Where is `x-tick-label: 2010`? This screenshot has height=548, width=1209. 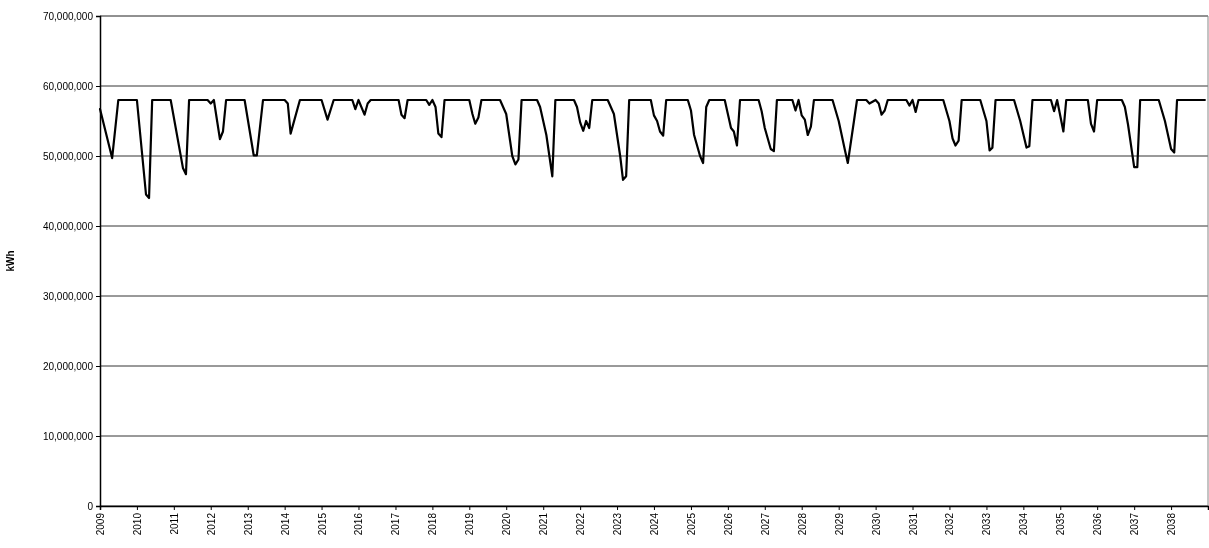
x-tick-label: 2010 is located at coordinates (137, 524).